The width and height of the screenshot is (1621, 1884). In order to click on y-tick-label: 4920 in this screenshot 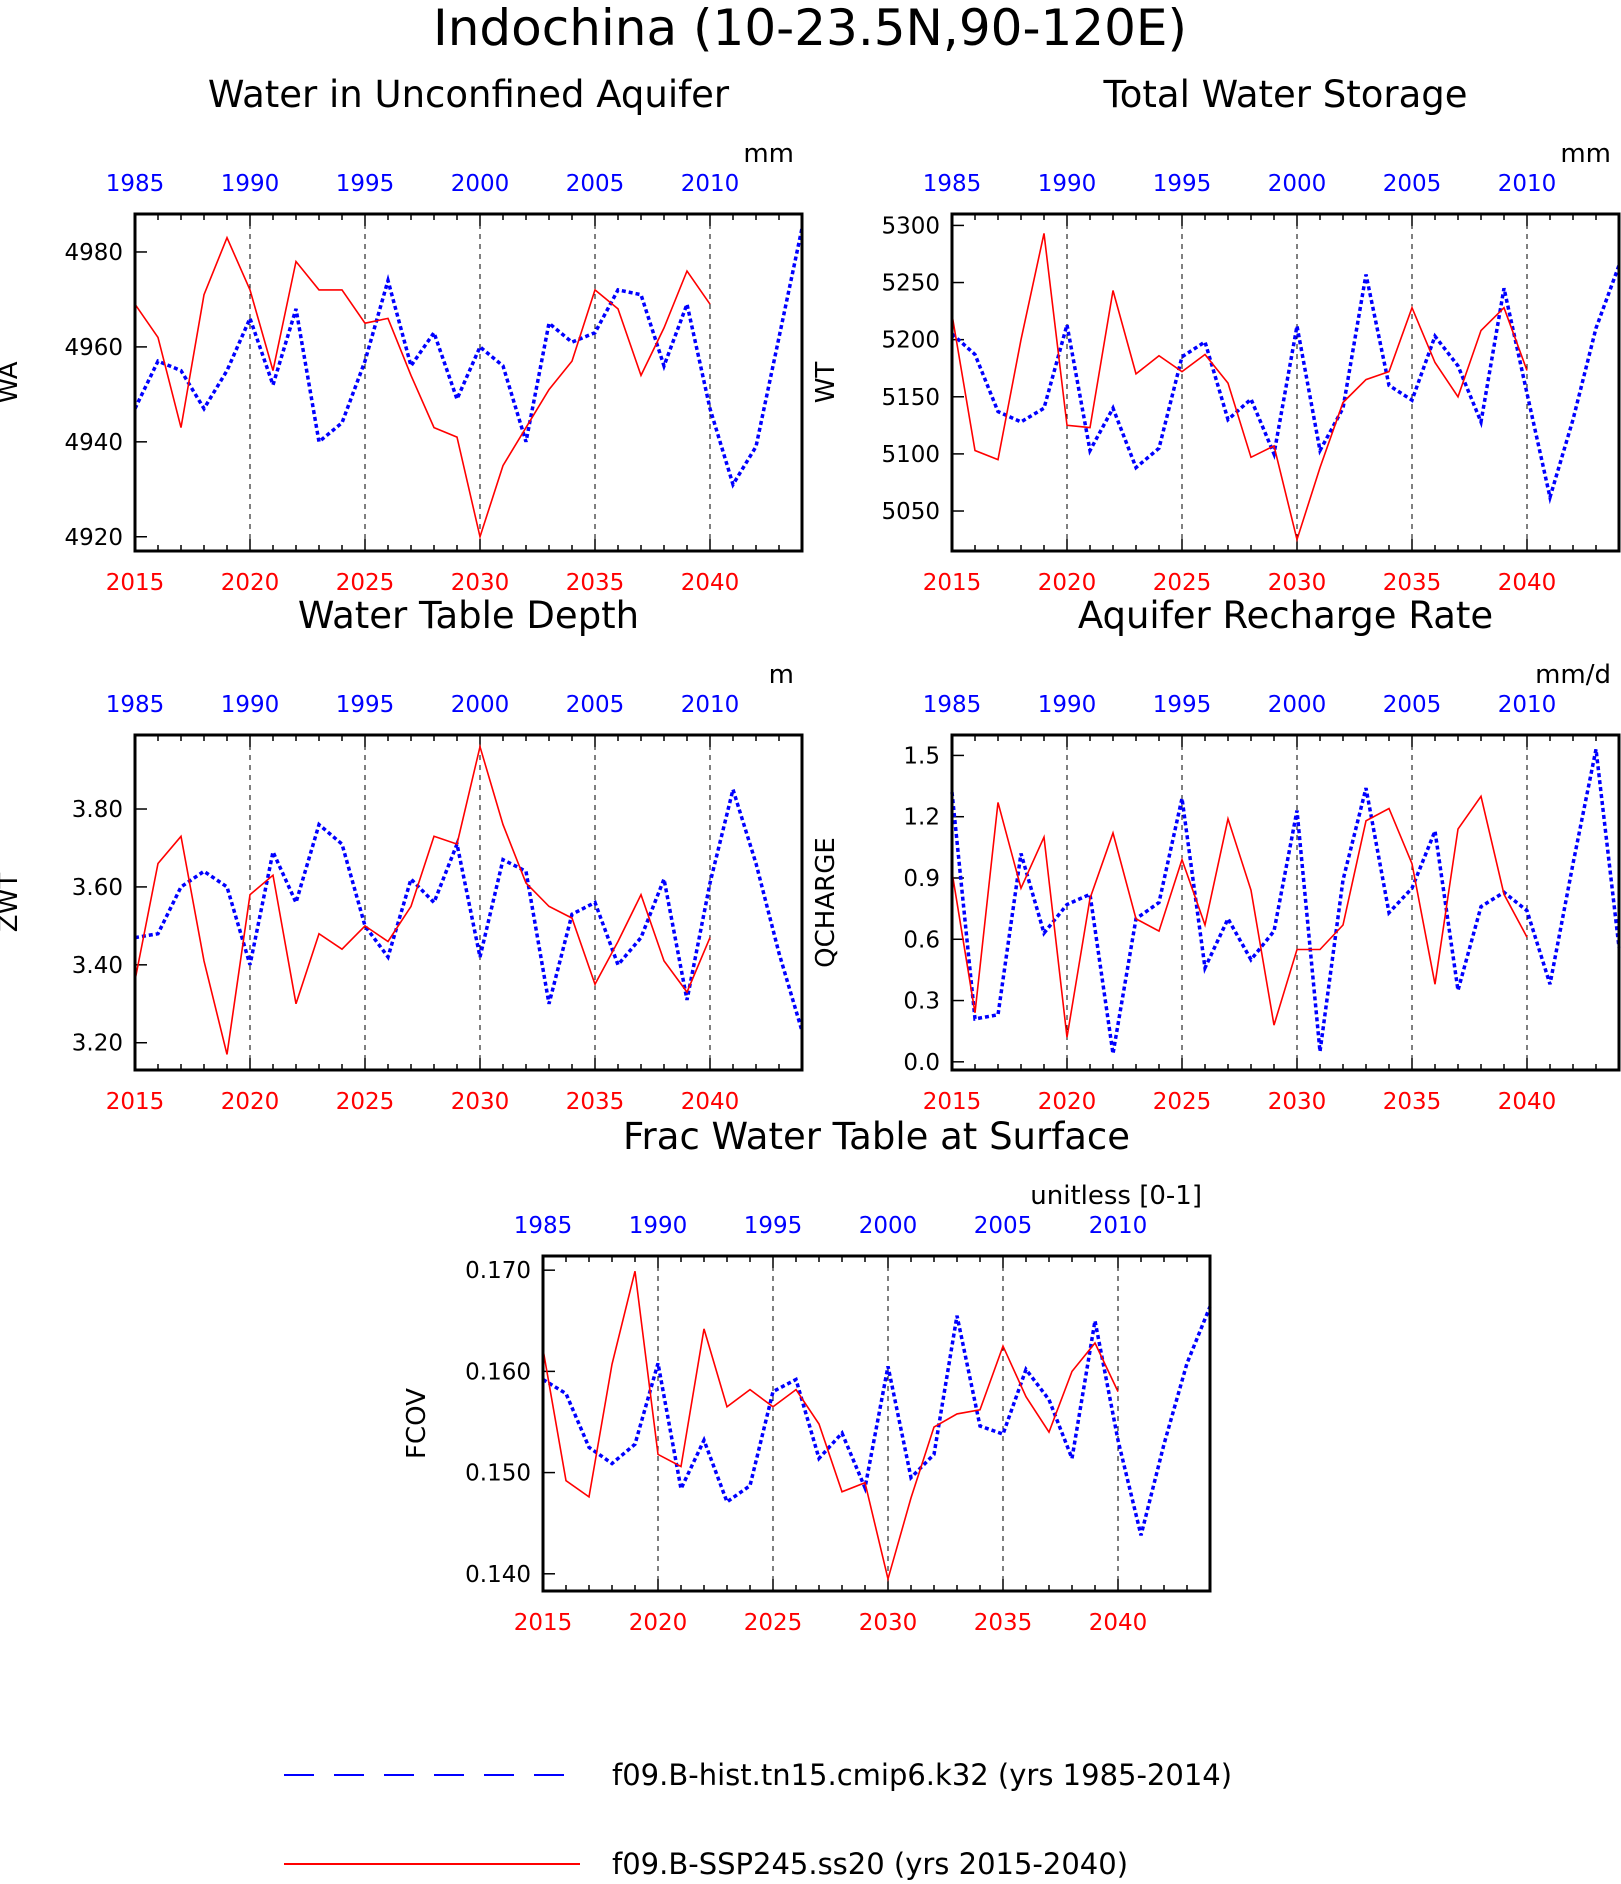, I will do `click(93, 538)`.